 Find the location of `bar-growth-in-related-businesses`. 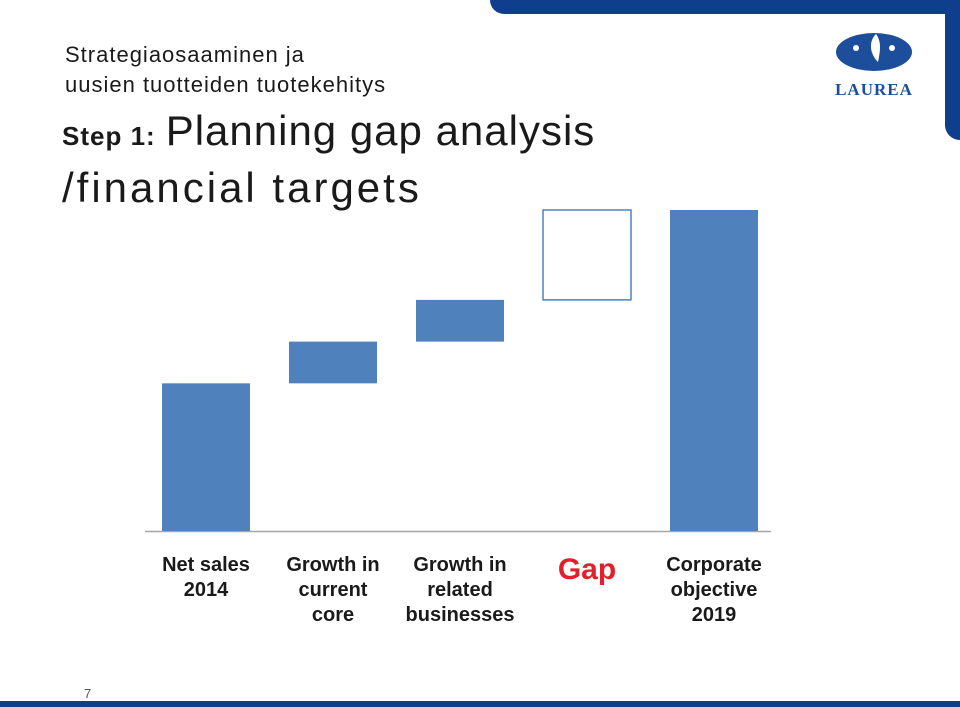

bar-growth-in-related-businesses is located at coordinates (460, 320).